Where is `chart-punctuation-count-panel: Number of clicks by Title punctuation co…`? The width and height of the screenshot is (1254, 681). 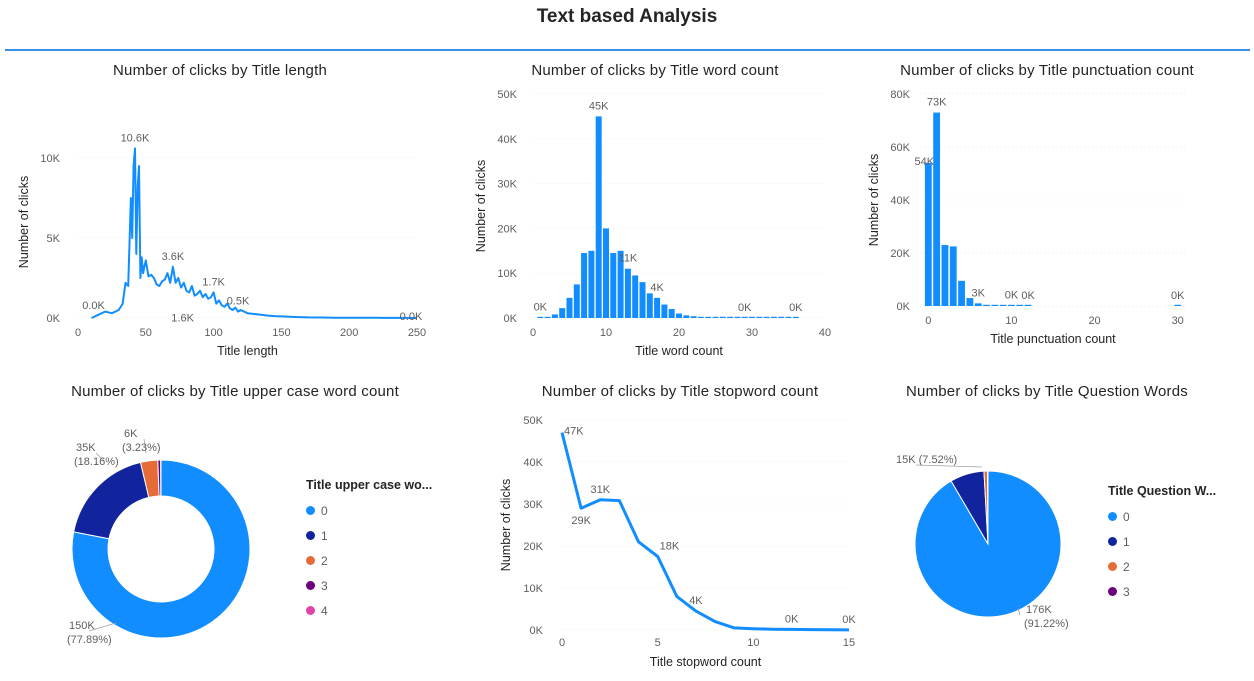
chart-punctuation-count-panel: Number of clicks by Title punctuation co… is located at coordinates (1047, 214).